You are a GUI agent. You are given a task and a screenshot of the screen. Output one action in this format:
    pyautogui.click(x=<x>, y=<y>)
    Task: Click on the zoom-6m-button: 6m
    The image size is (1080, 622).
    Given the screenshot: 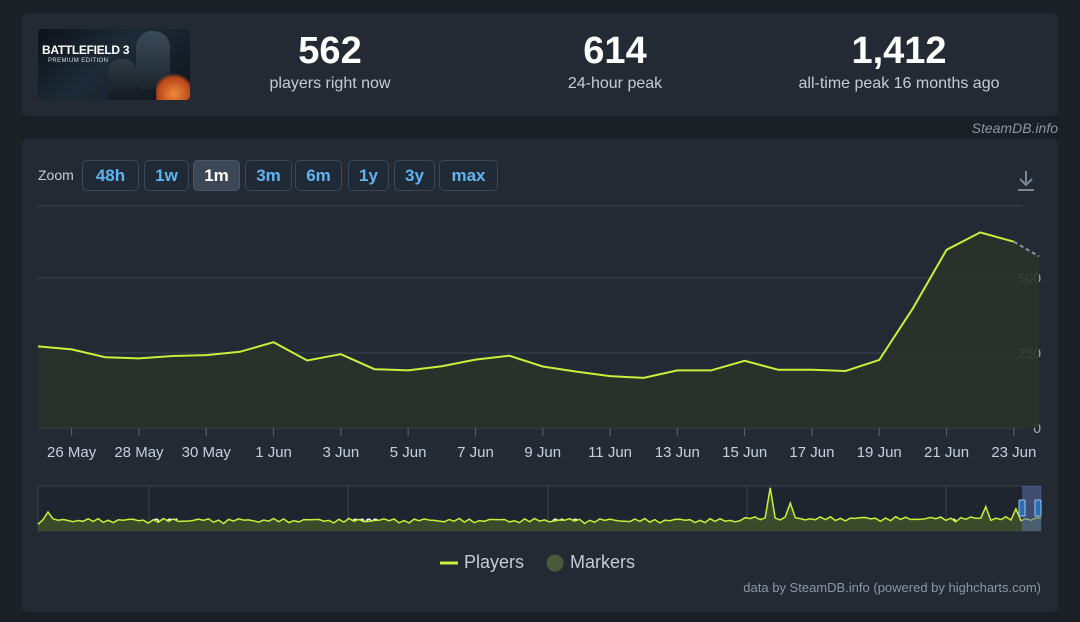 What is the action you would take?
    pyautogui.click(x=318, y=175)
    